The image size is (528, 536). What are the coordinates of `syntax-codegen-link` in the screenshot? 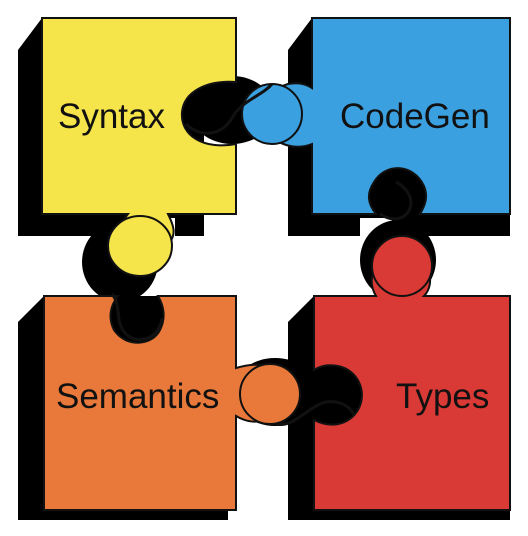 It's located at (229, 108).